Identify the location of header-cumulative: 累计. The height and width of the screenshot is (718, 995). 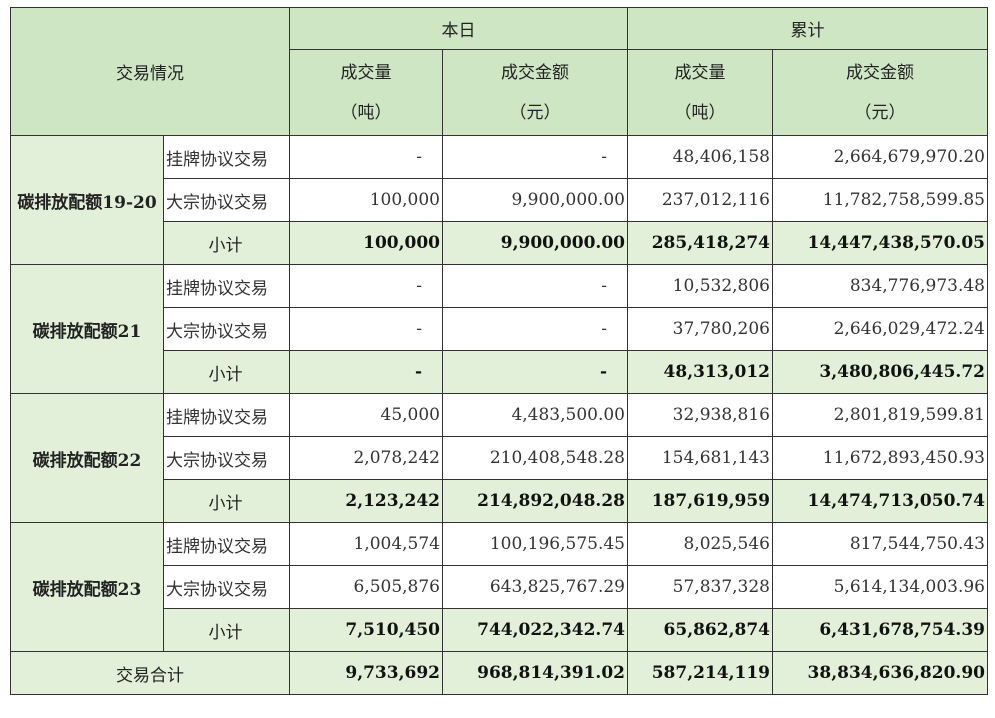
(807, 28).